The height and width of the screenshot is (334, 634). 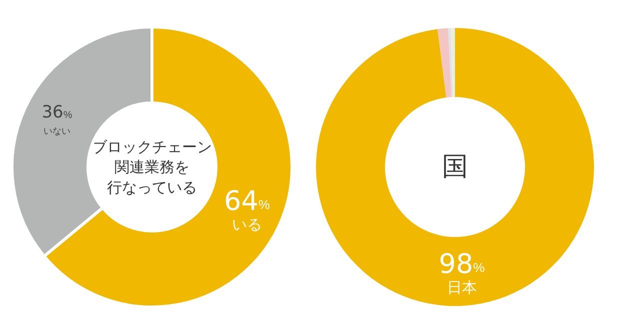 What do you see at coordinates (152, 167) in the screenshot?
I see `text: ブロックチェーン関連業務を行なっている` at bounding box center [152, 167].